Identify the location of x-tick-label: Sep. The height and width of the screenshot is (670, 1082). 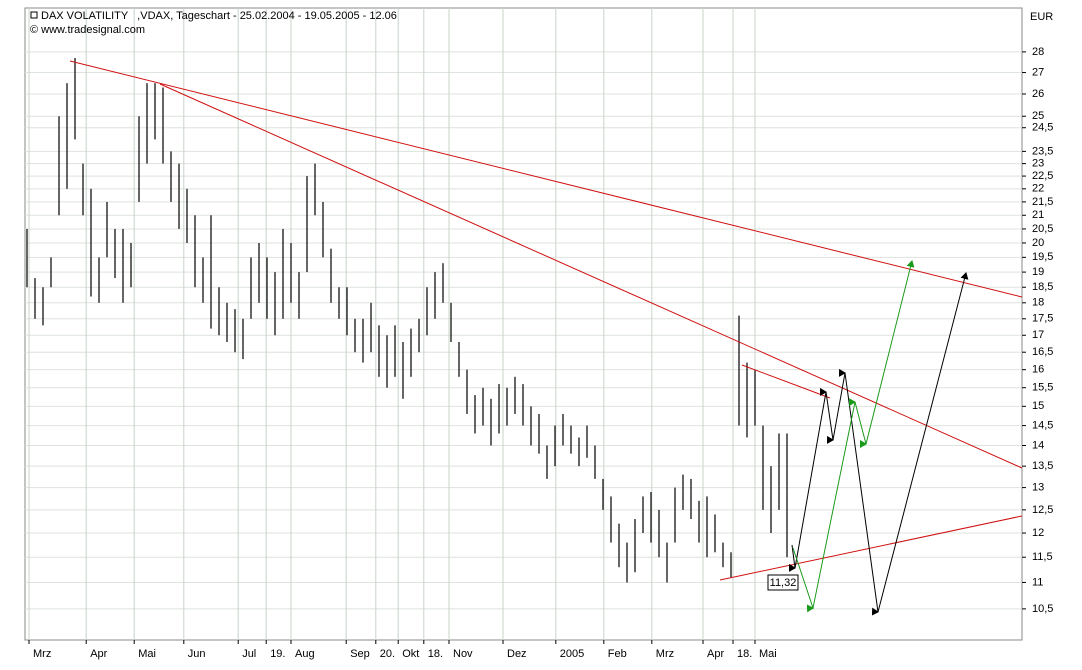
(360, 654).